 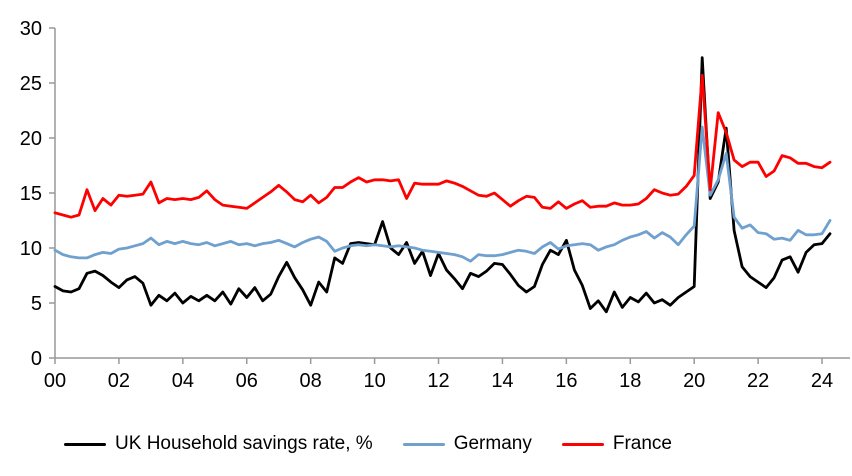 I want to click on uk-line-swatch, so click(x=85, y=444).